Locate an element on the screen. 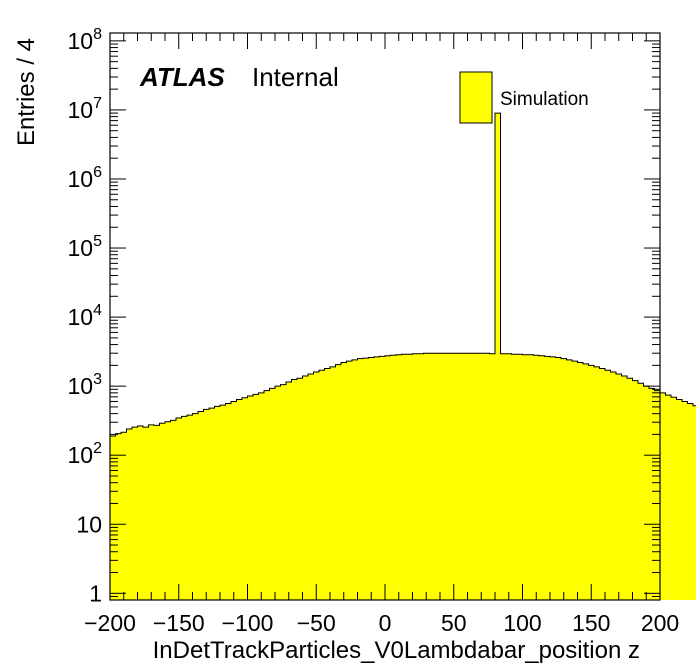 The width and height of the screenshot is (696, 672). x-tick-label: −150 is located at coordinates (179, 623).